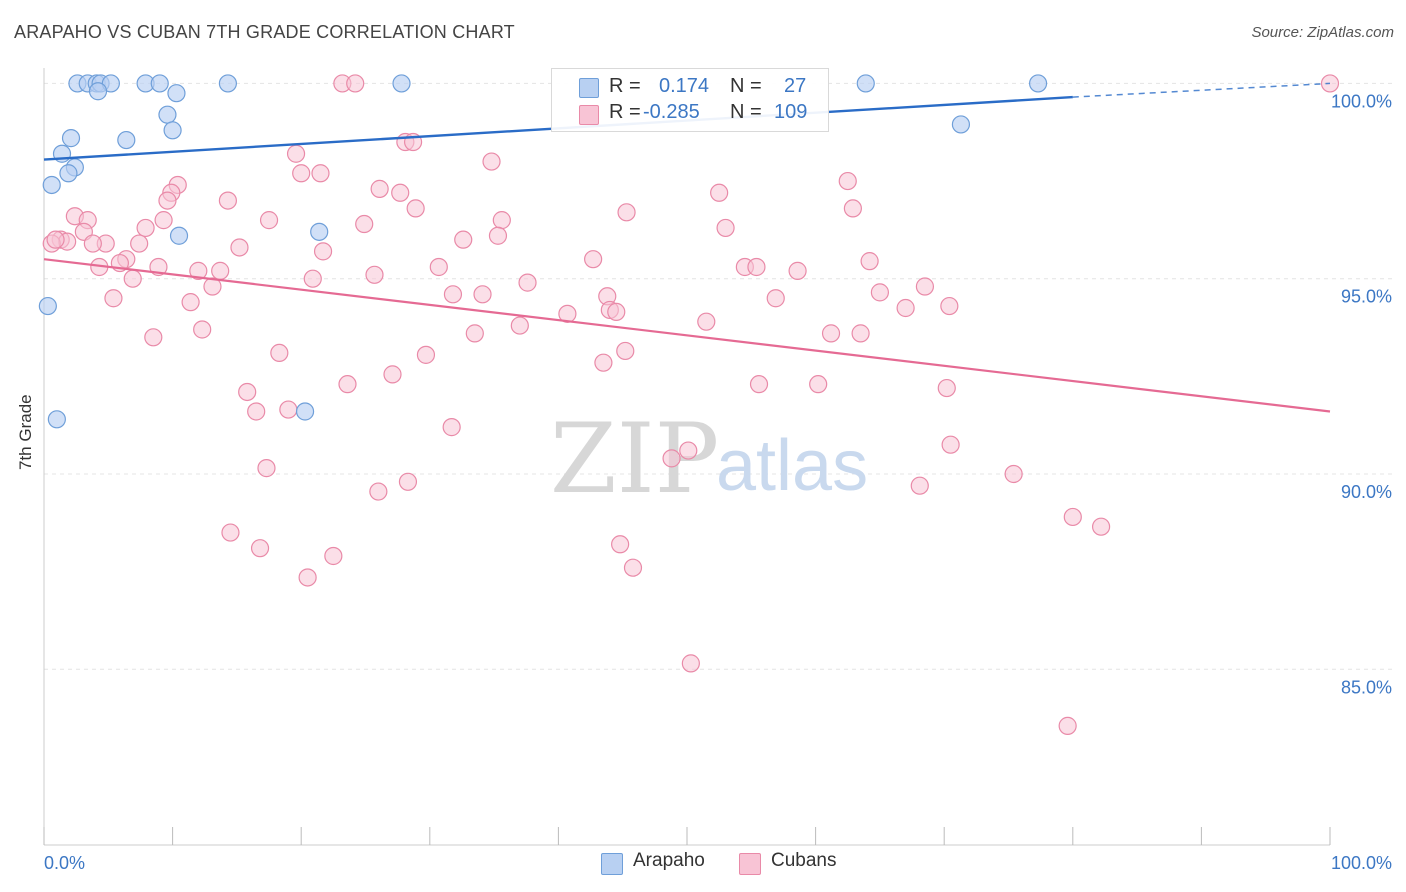 The width and height of the screenshot is (1406, 892). I want to click on y-tick-label: 85.0%, so click(1366, 687).